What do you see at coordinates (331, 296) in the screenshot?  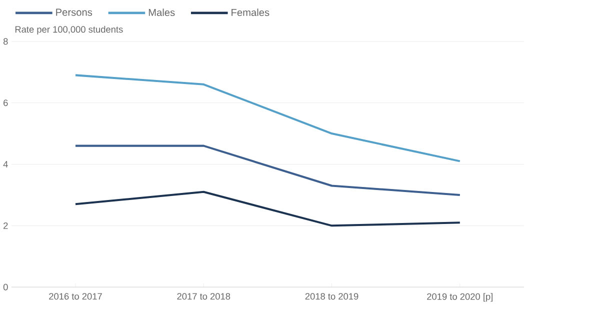 I see `x-tick-label: 2018 to 2019` at bounding box center [331, 296].